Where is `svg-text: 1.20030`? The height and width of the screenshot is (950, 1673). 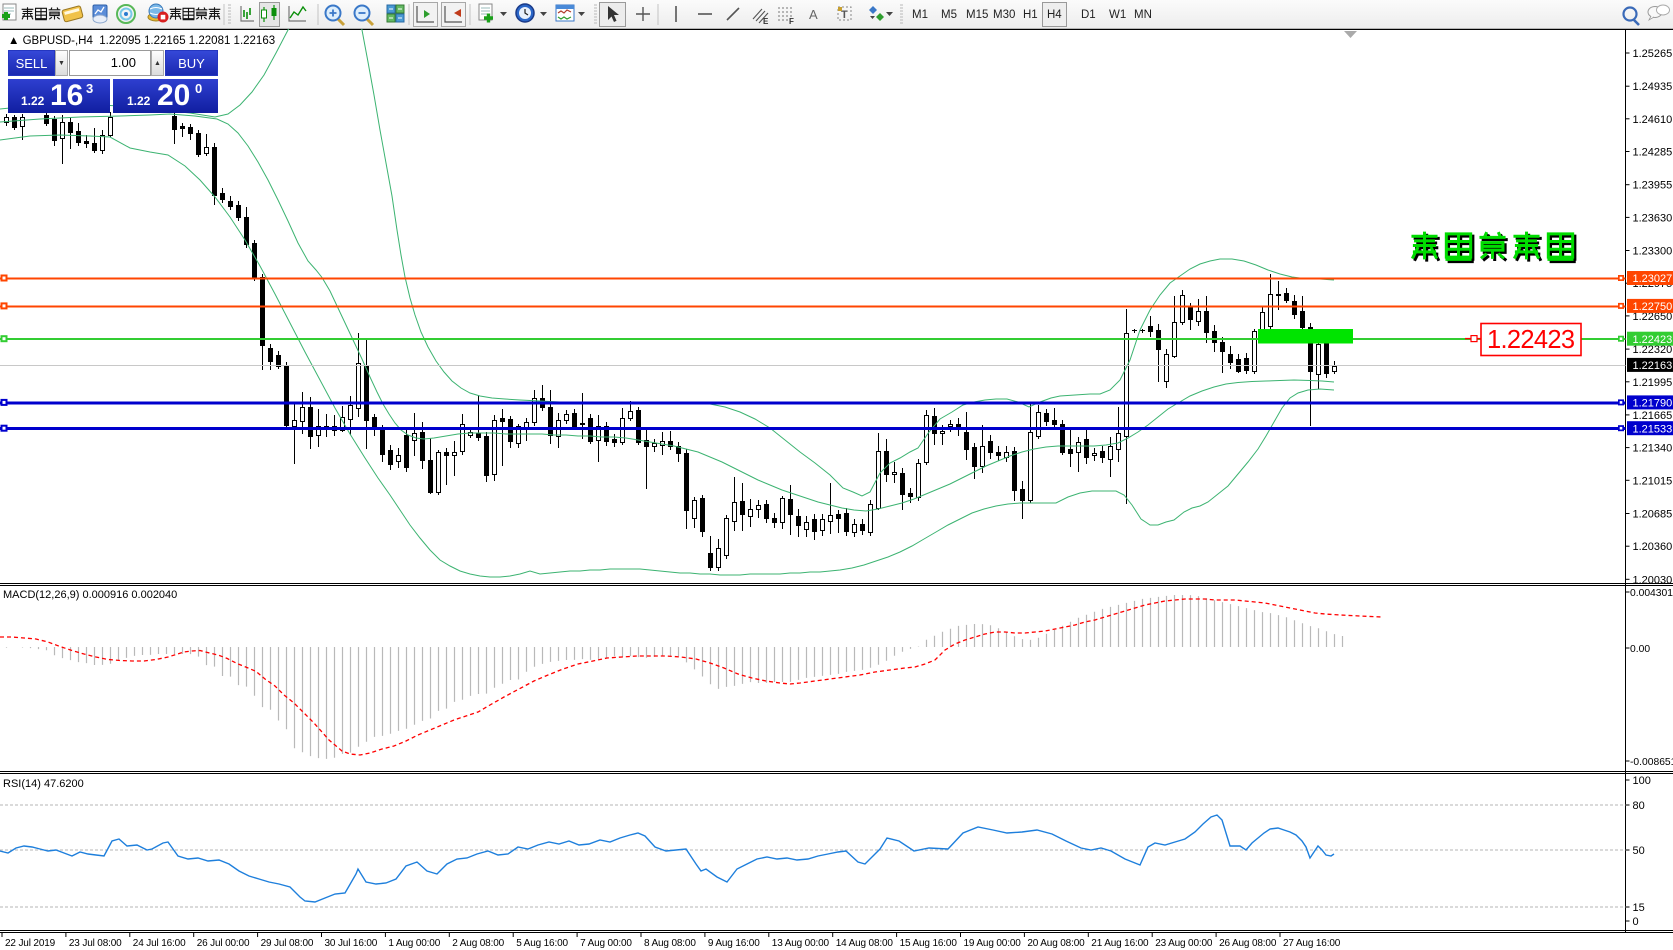 svg-text: 1.20030 is located at coordinates (1653, 580).